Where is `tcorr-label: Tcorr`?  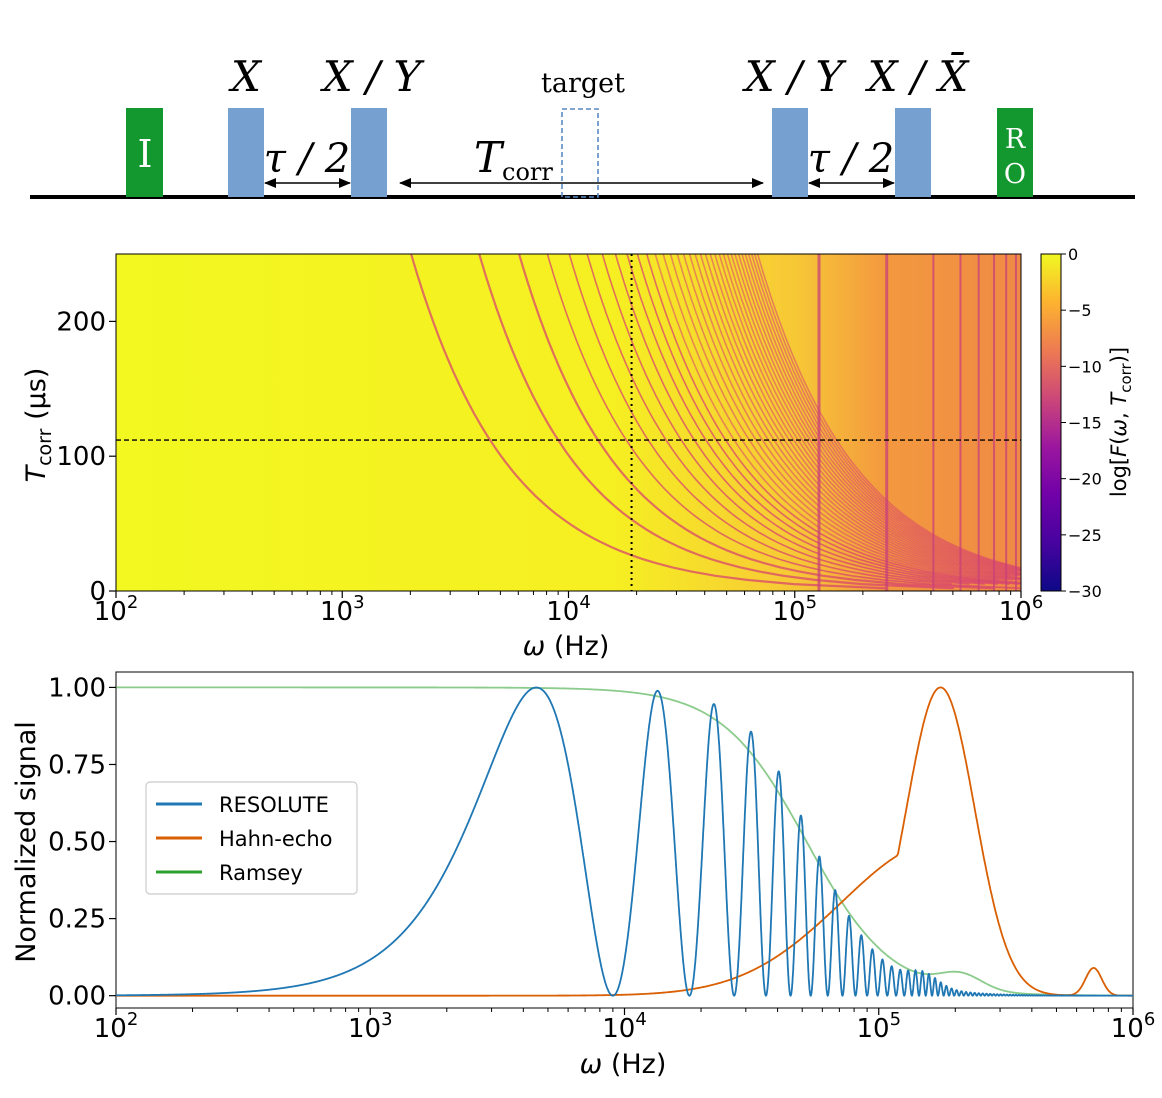 tcorr-label: Tcorr is located at coordinates (513, 159).